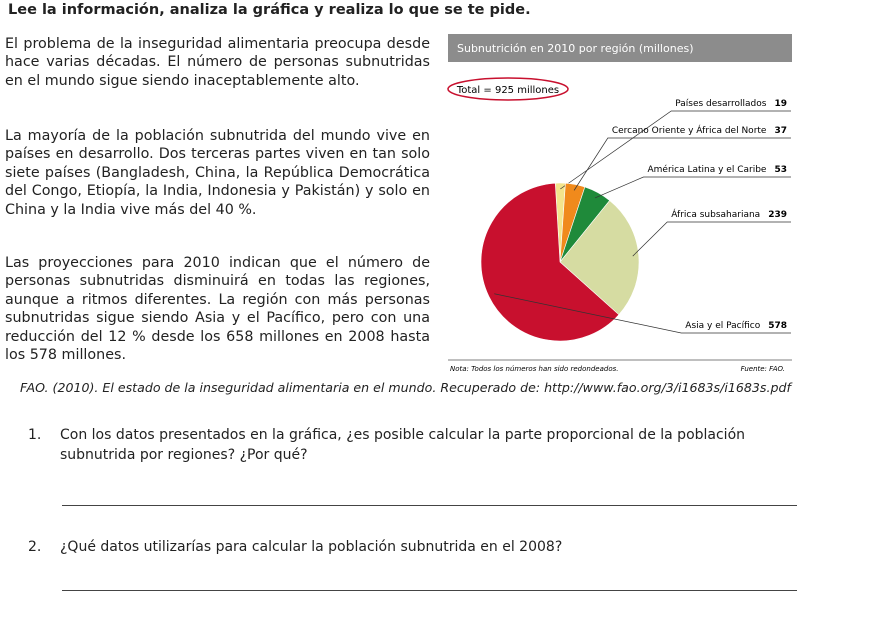  Describe the element at coordinates (777, 215) in the screenshot. I see `slice-value: 239` at that location.